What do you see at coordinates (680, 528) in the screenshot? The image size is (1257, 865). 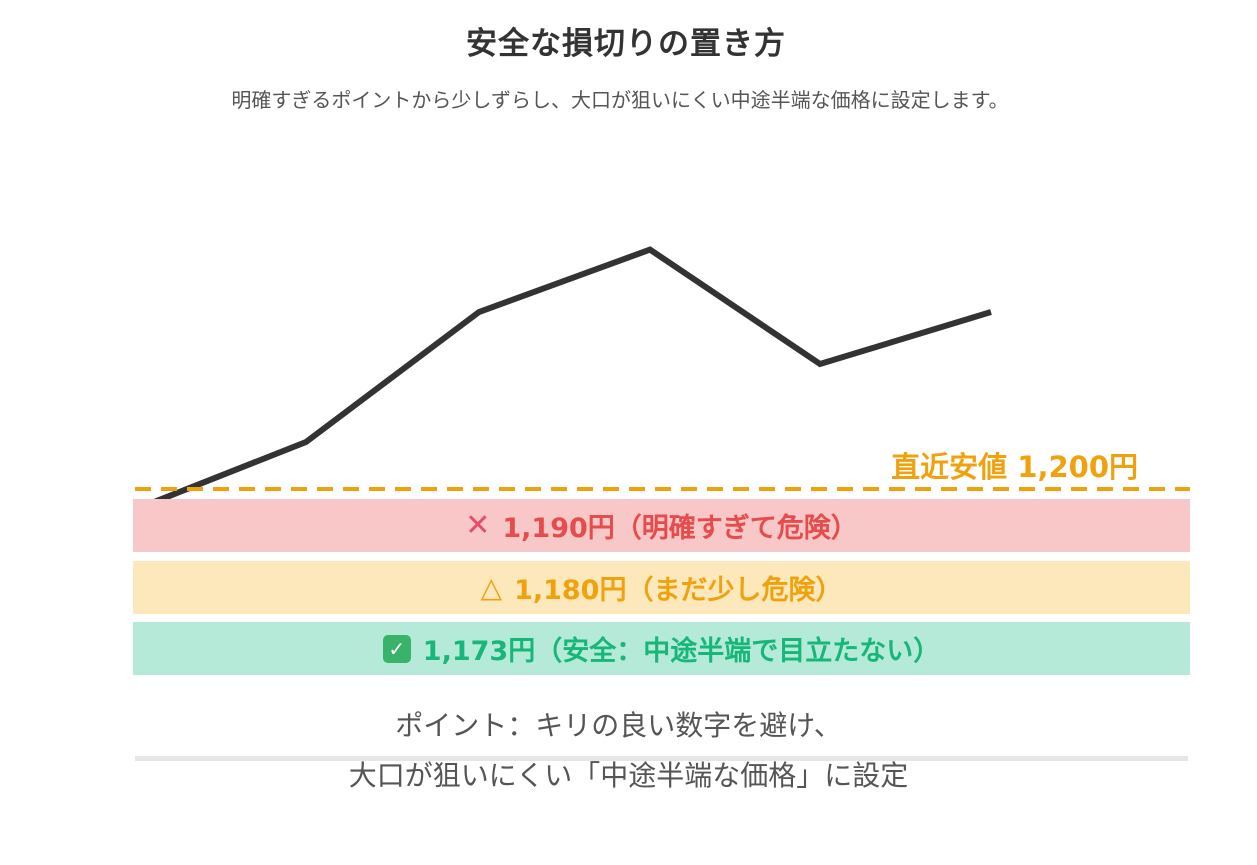 I see `danger-band-label: 1,190円（明確すぎて危険）` at bounding box center [680, 528].